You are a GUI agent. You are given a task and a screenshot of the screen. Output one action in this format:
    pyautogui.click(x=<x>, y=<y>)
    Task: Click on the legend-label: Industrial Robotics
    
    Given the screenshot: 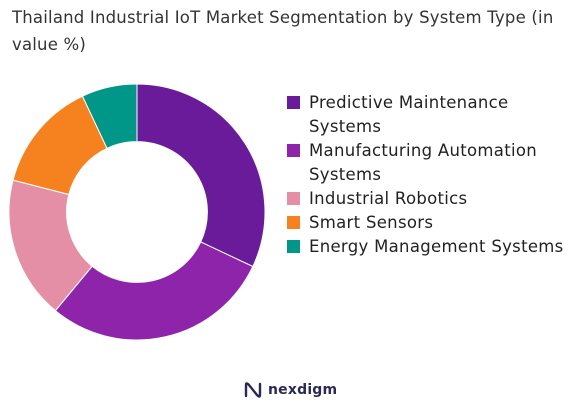 What is the action you would take?
    pyautogui.click(x=388, y=198)
    